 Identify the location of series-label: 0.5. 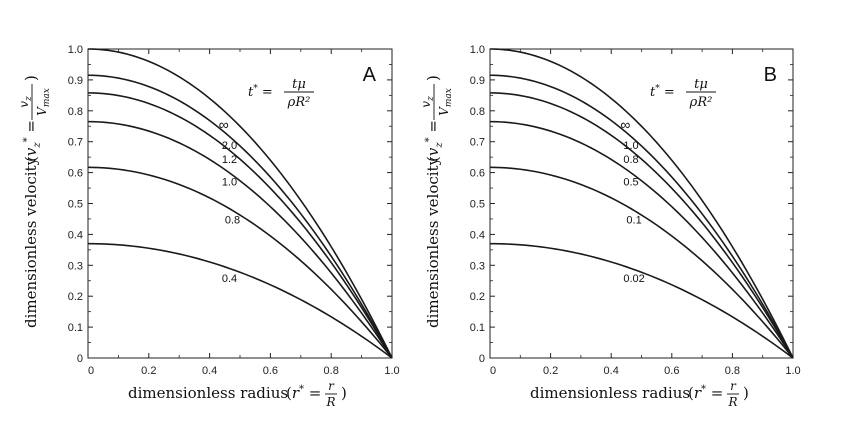
(630, 183).